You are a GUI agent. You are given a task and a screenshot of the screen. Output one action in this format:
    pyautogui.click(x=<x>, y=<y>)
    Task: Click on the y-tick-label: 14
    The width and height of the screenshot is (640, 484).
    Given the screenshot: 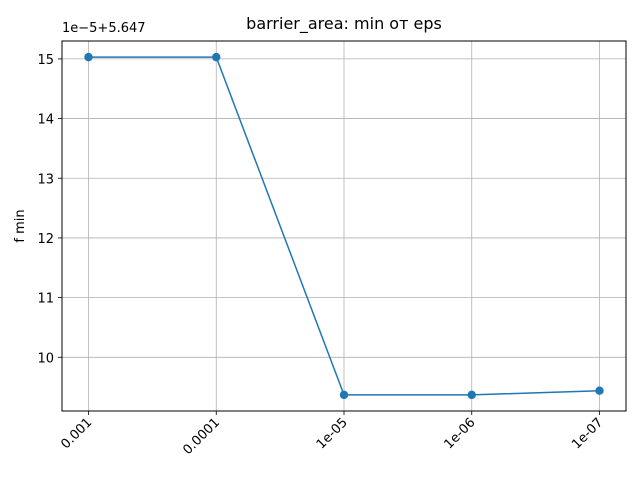 What is the action you would take?
    pyautogui.click(x=45, y=120)
    